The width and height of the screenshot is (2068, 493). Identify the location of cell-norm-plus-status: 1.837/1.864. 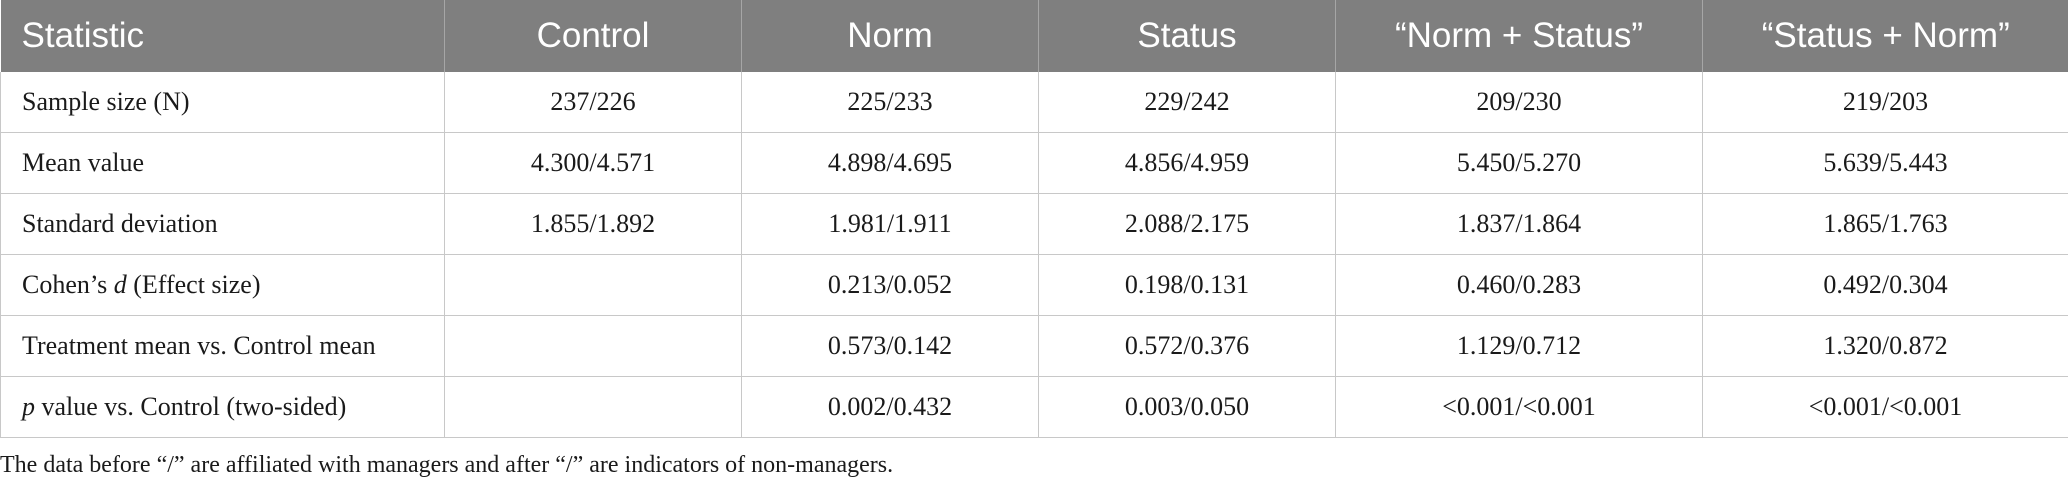
(1519, 224).